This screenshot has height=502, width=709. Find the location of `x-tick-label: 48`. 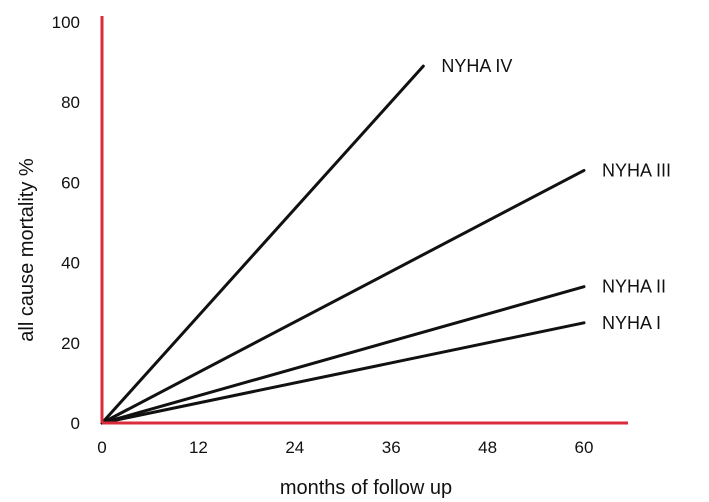

x-tick-label: 48 is located at coordinates (487, 447).